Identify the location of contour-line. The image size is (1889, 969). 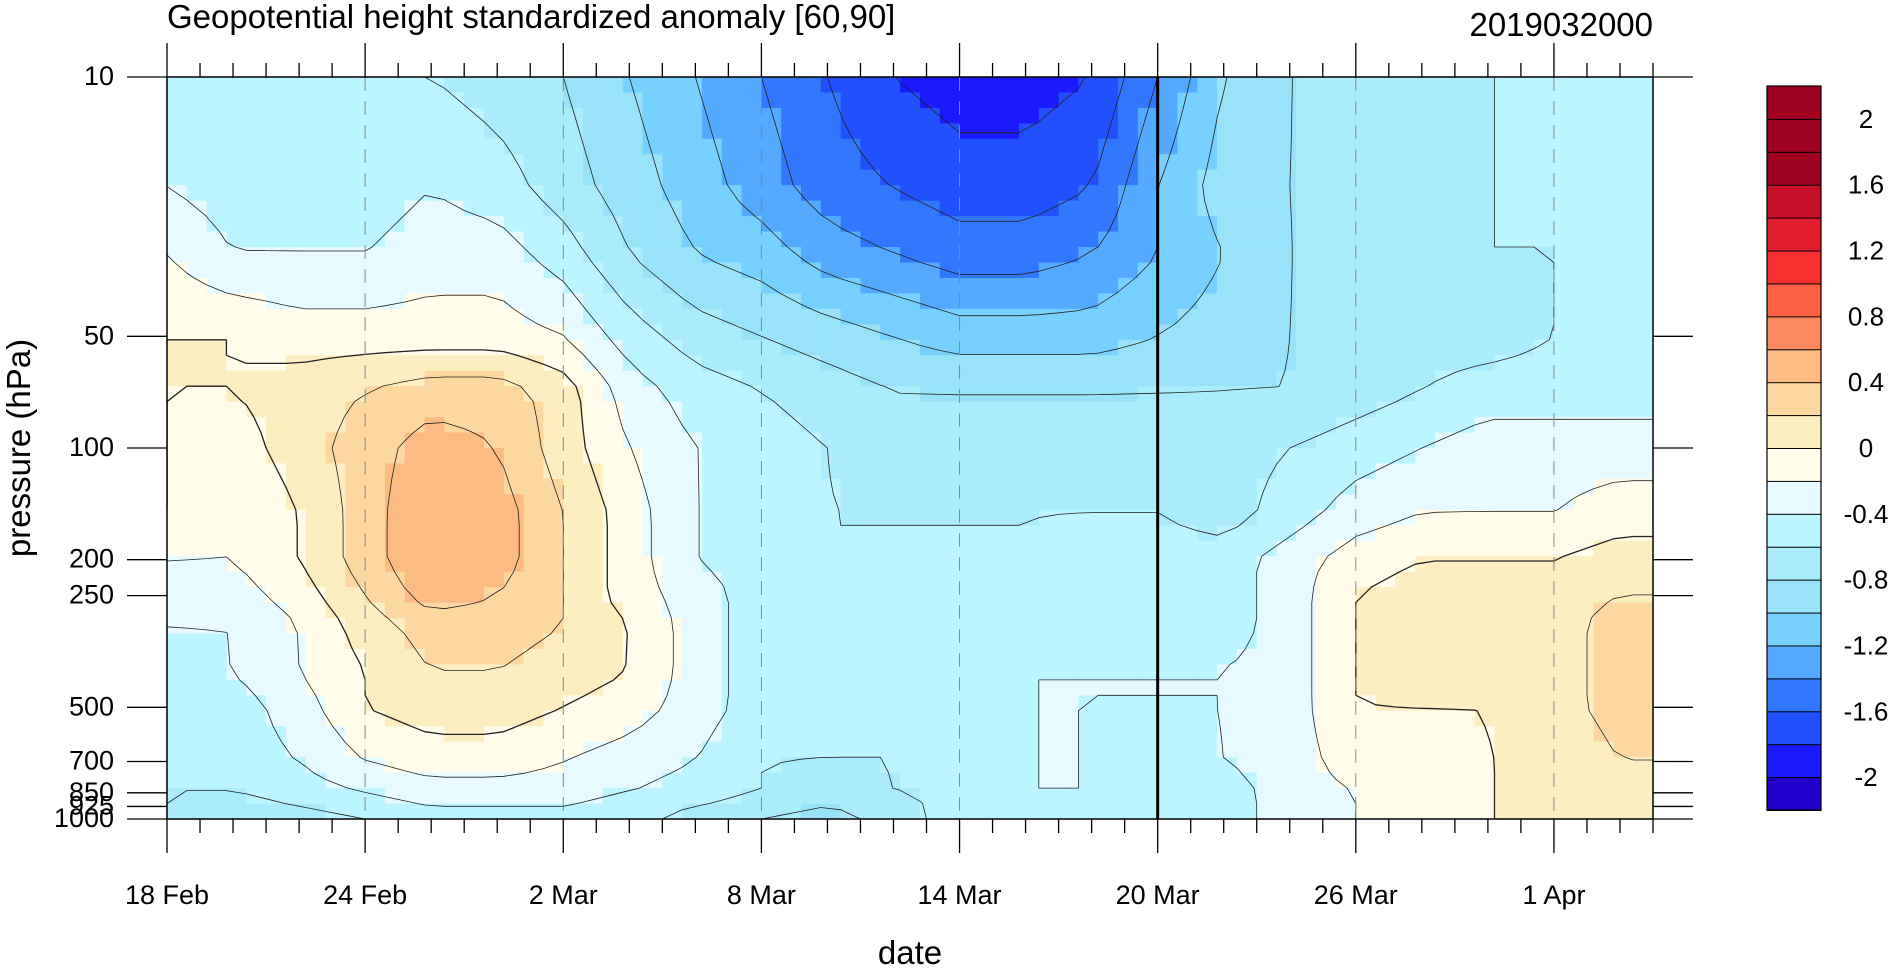
(990, 105).